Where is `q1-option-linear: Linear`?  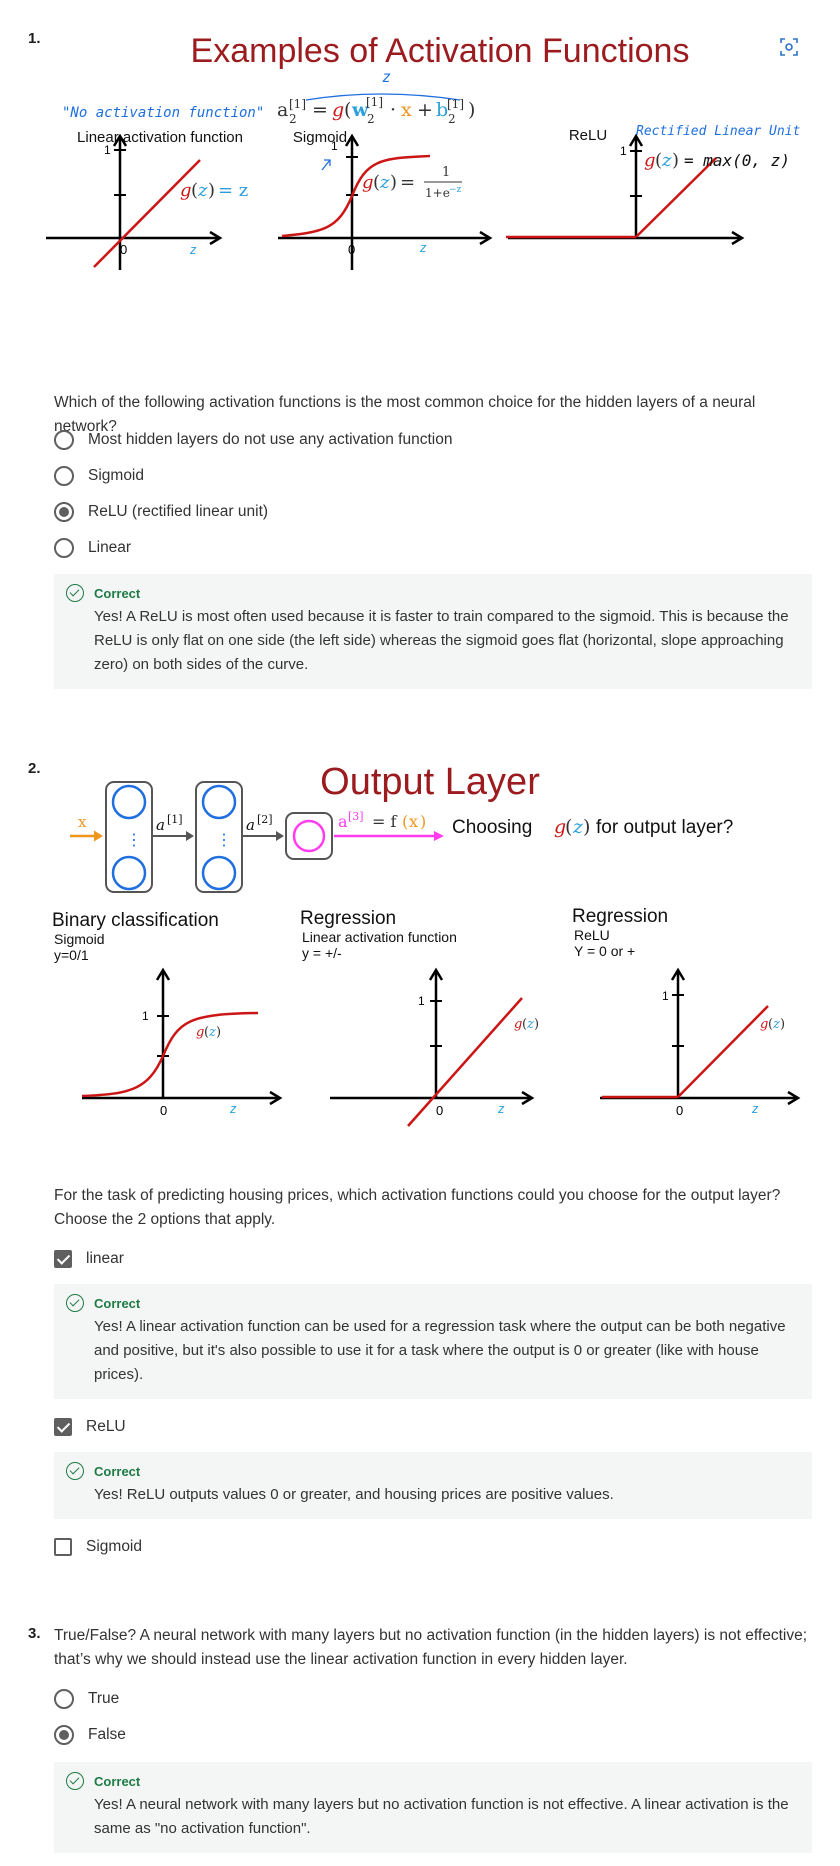
q1-option-linear: Linear is located at coordinates (92, 548).